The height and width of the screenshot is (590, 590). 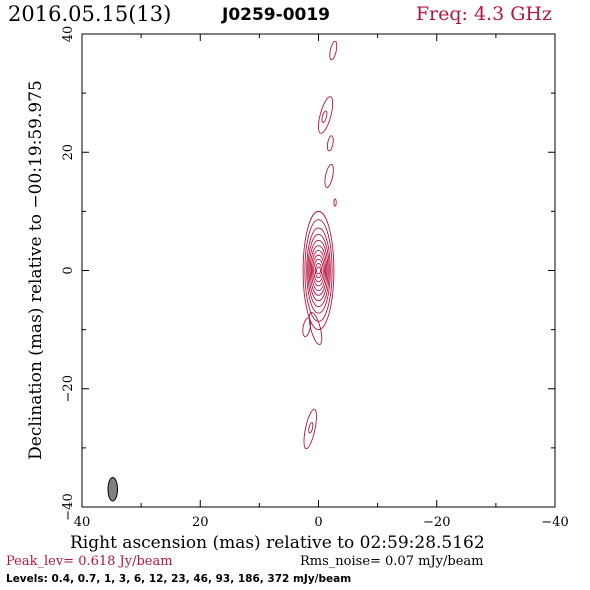 I want to click on source-name: J0259-0019, so click(x=276, y=15).